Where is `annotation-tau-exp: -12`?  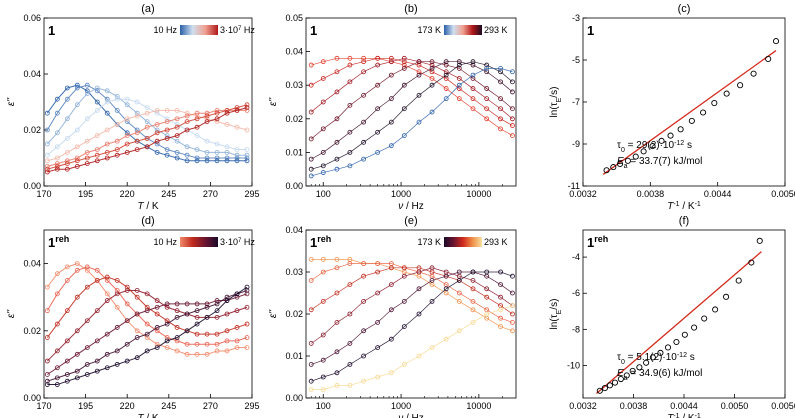 annotation-tau-exp: -12 is located at coordinates (682, 355).